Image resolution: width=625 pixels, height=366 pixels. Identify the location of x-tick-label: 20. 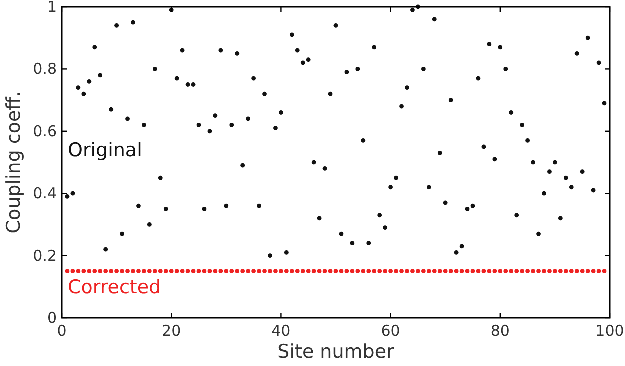
(172, 331).